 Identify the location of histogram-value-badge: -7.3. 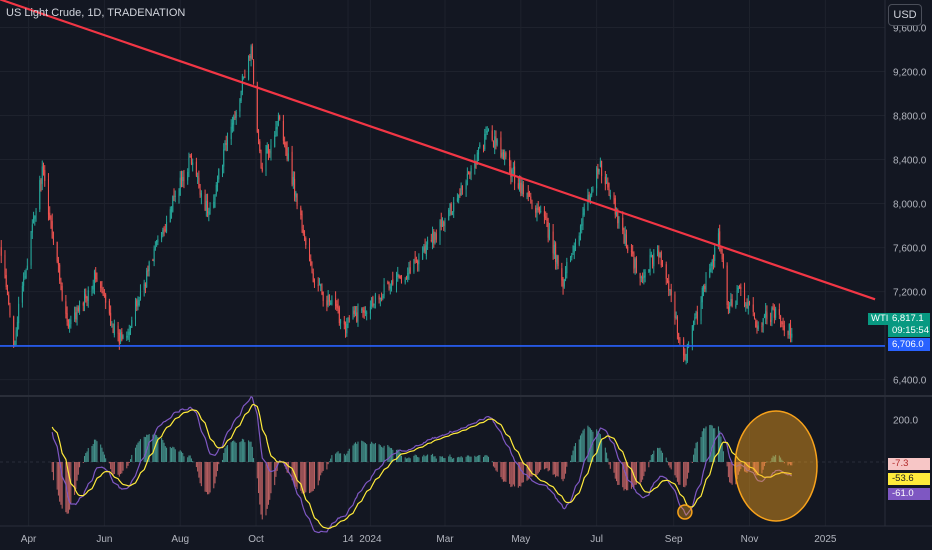
(909, 464).